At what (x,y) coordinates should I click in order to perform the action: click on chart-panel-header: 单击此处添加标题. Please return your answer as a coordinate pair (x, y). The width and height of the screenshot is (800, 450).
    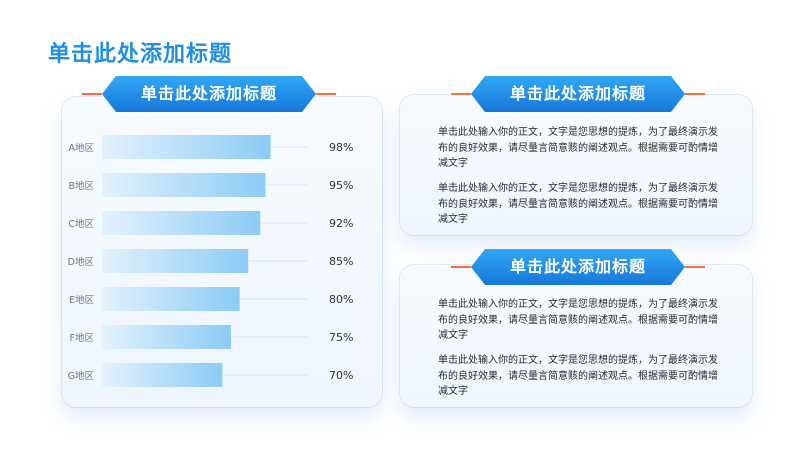
    Looking at the image, I should click on (209, 94).